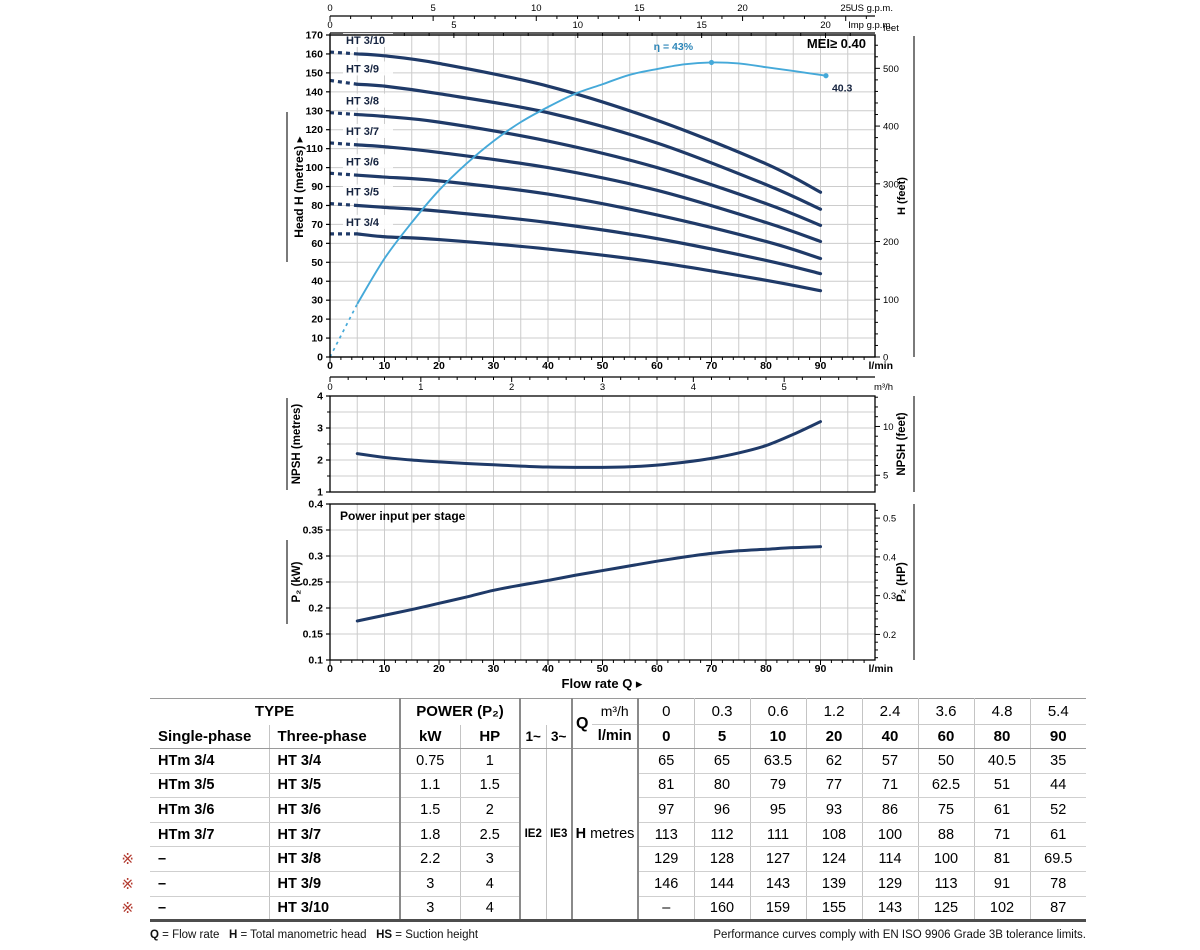 This screenshot has height=950, width=1200. What do you see at coordinates (511, 387) in the screenshot?
I see `svg-text: 2` at bounding box center [511, 387].